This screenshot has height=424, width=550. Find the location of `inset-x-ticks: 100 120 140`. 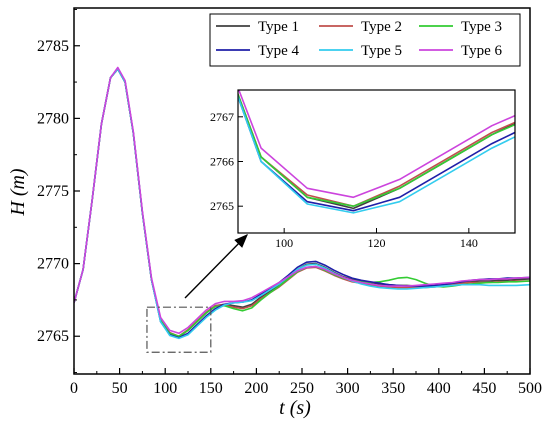

inset-x-ticks: 100 120 140 is located at coordinates (376, 239).